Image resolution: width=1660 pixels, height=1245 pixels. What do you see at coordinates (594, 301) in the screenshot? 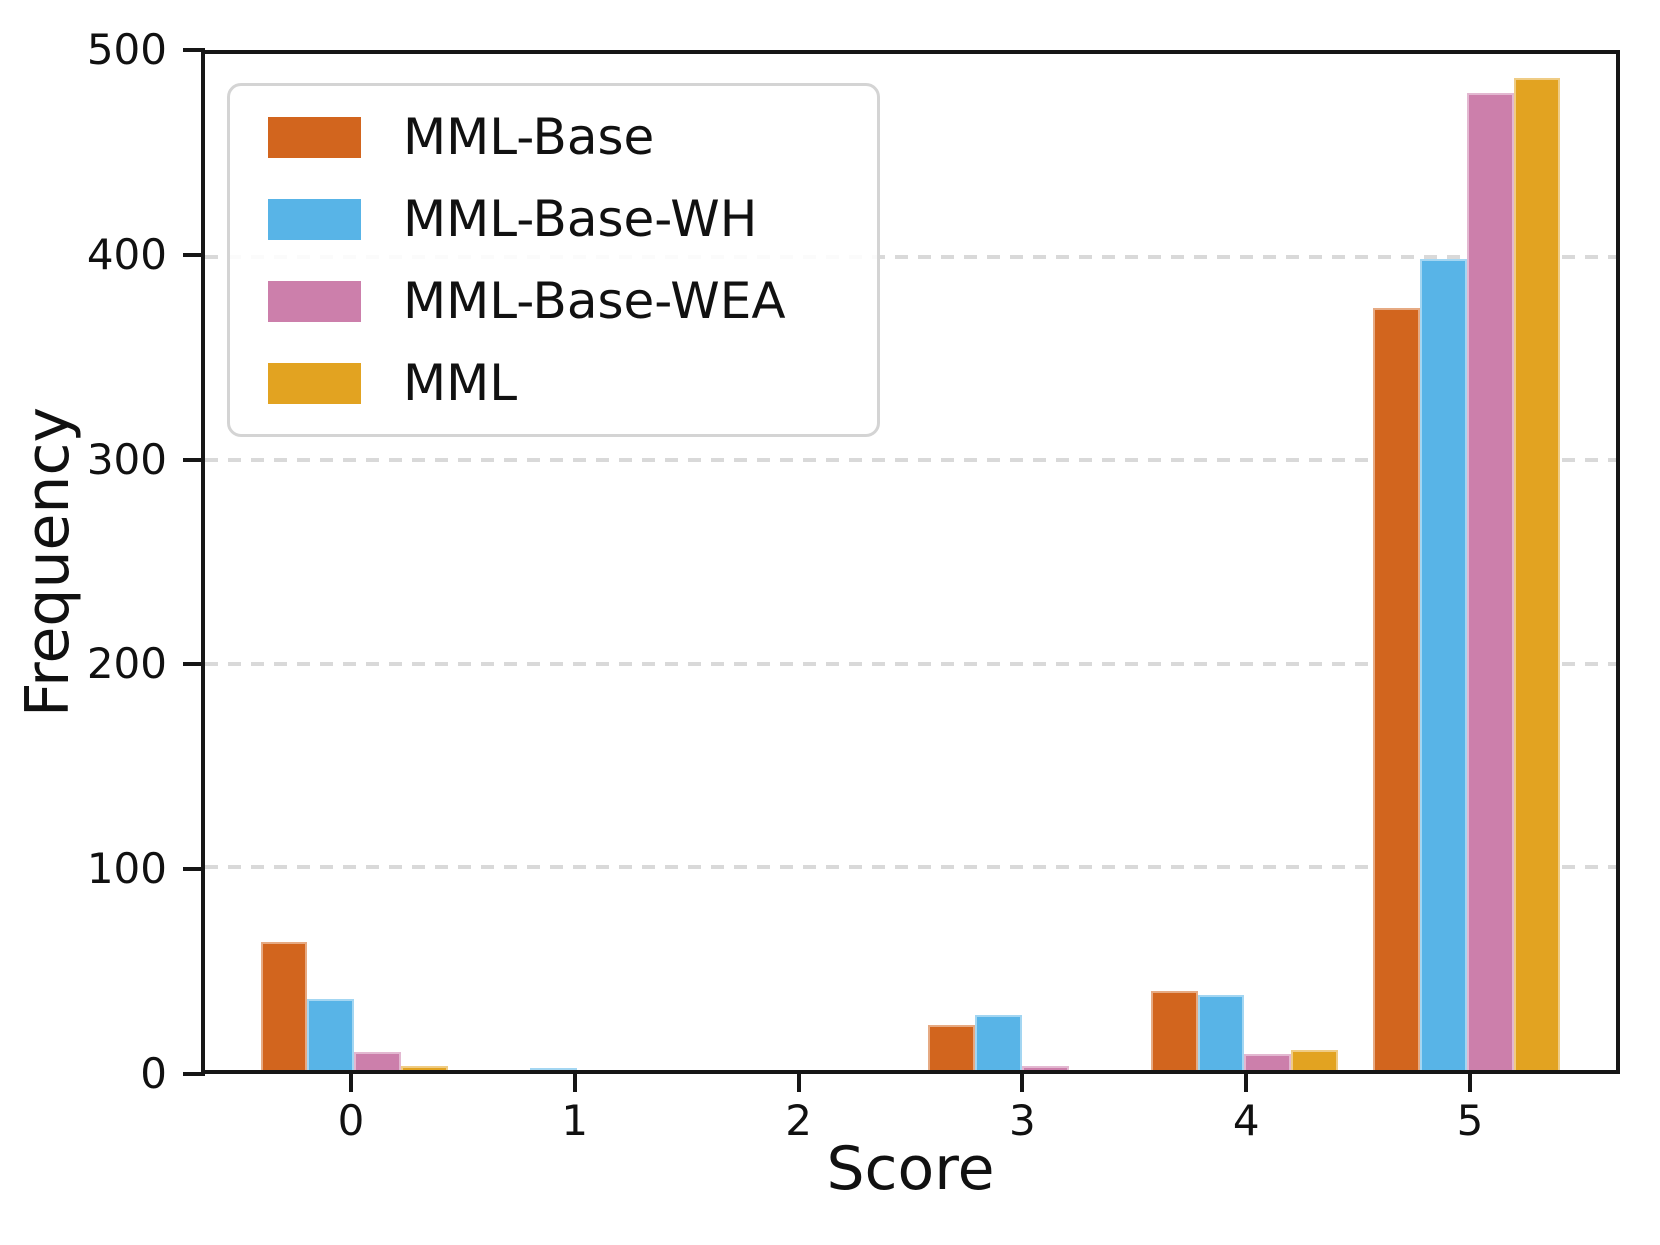
I see `legend-label: MML-Base-WEA` at bounding box center [594, 301].